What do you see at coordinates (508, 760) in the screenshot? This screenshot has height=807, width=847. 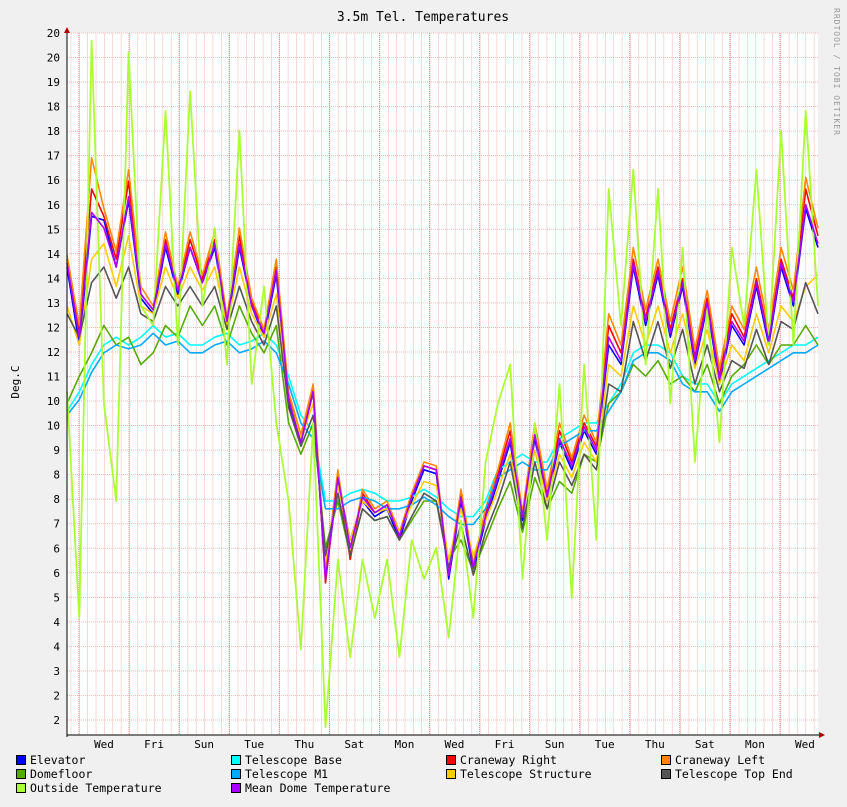 I see `legend-label: Craneway Right` at bounding box center [508, 760].